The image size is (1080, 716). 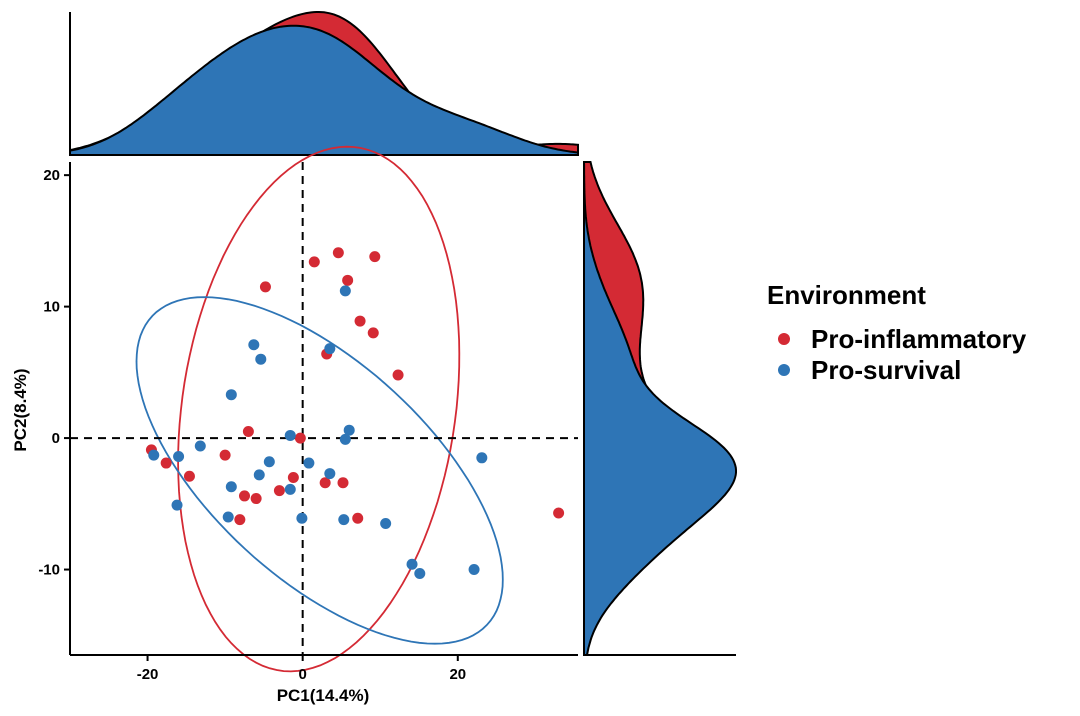 What do you see at coordinates (886, 370) in the screenshot?
I see `legend-label-pro-survival: Pro-survival` at bounding box center [886, 370].